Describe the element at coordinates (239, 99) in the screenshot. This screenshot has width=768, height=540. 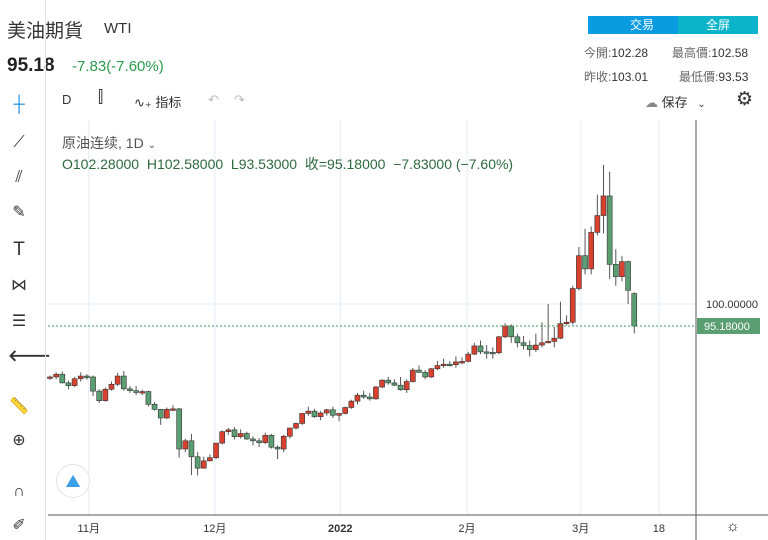
I see `redo-icon: ↷` at that location.